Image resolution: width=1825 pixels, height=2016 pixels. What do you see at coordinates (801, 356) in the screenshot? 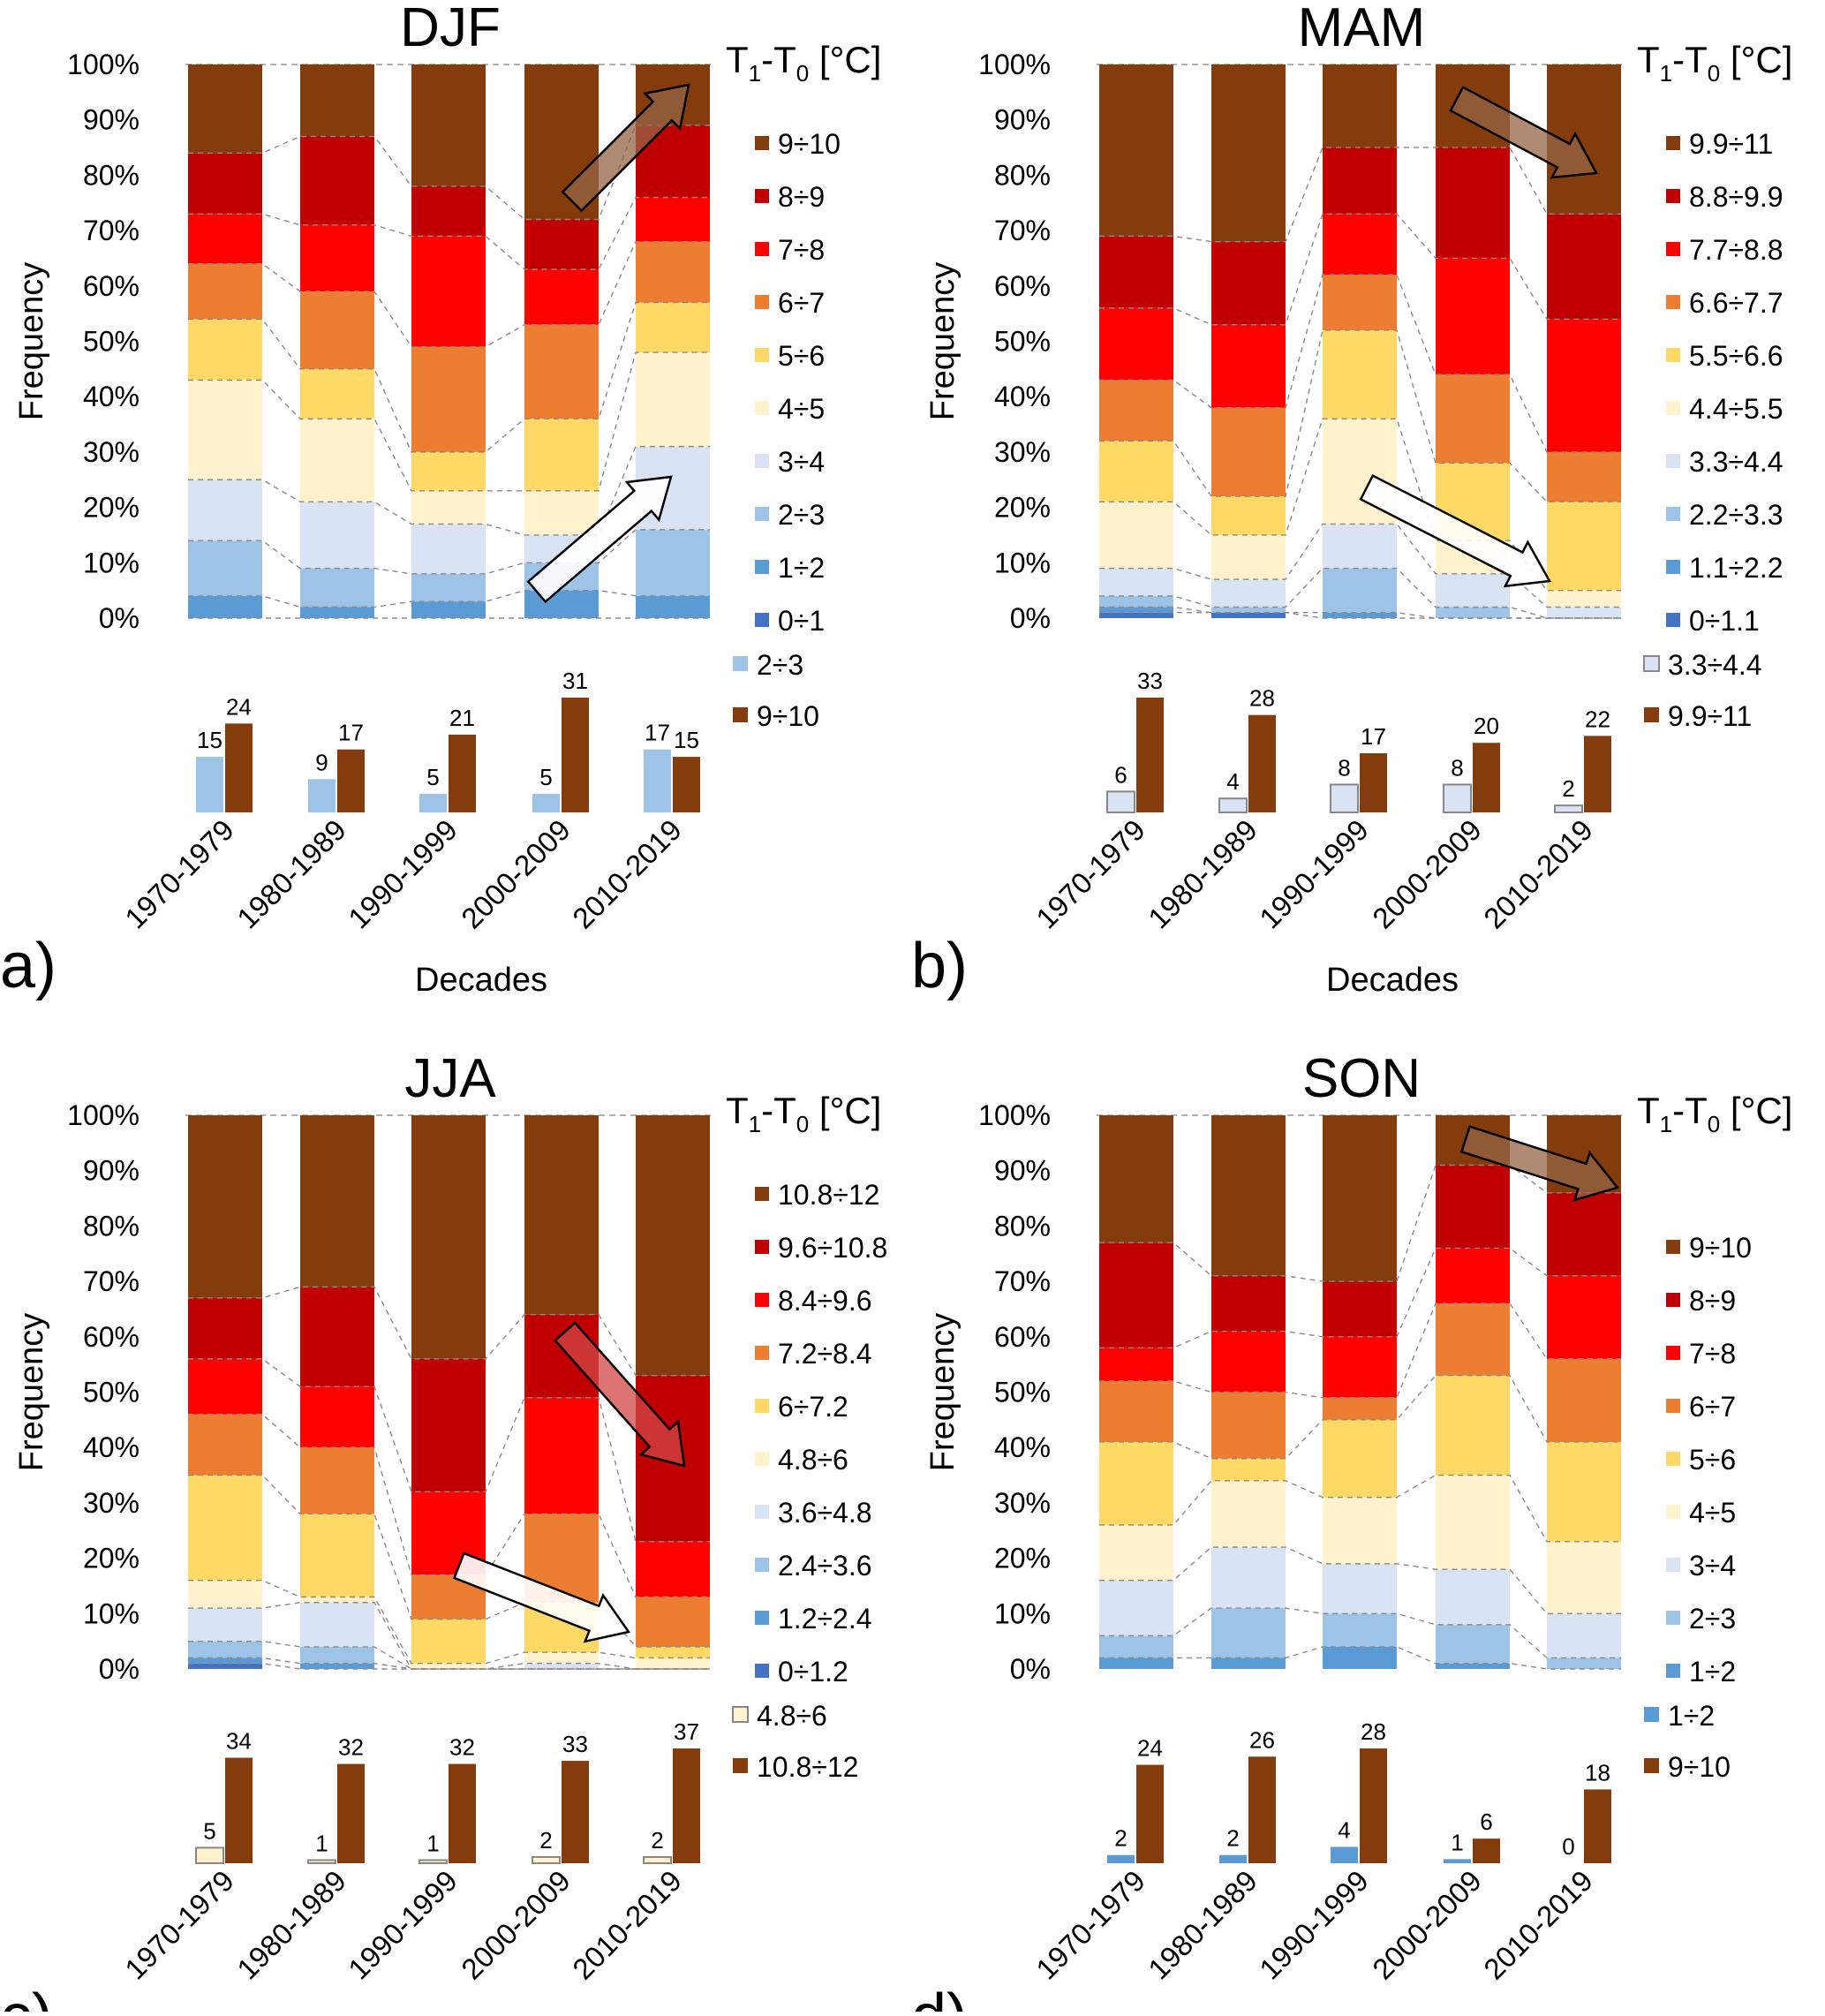
I see `legend-label: 5÷6` at bounding box center [801, 356].